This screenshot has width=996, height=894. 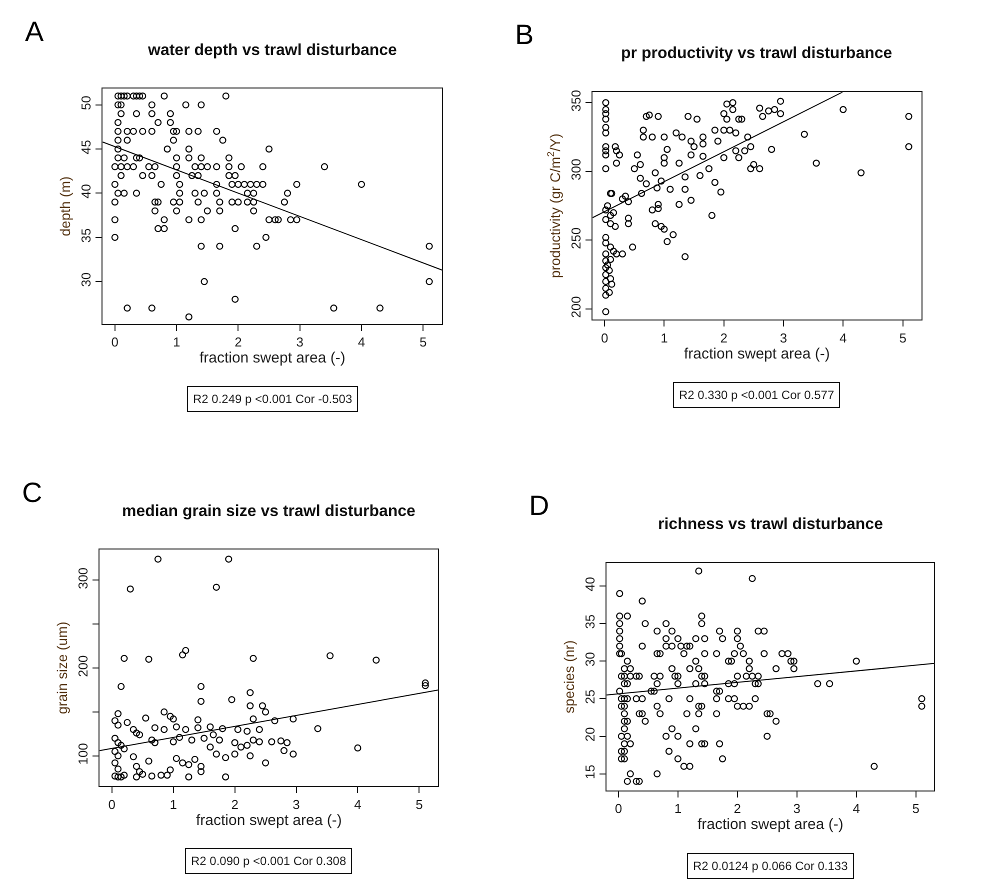 What do you see at coordinates (590, 697) in the screenshot?
I see `y-tick-label: 25` at bounding box center [590, 697].